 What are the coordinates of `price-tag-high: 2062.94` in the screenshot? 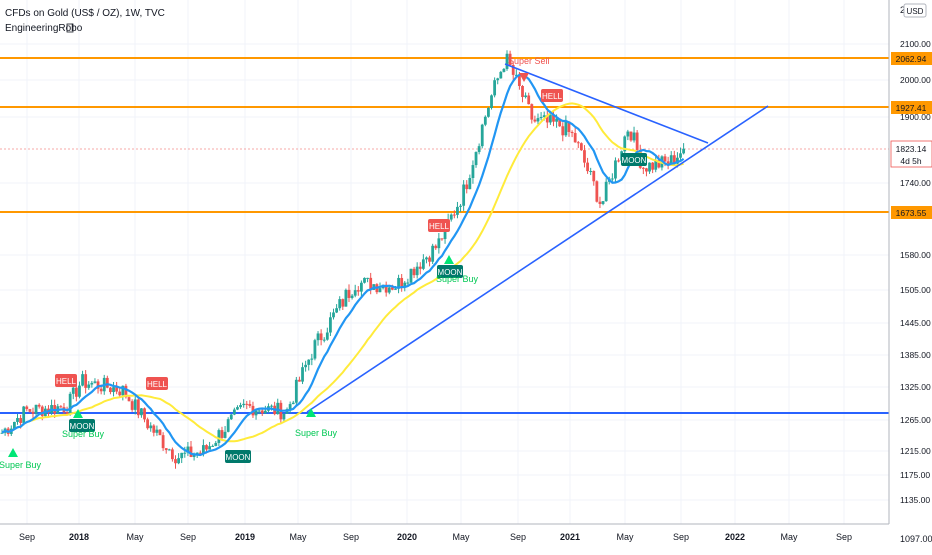 It's located at (911, 58).